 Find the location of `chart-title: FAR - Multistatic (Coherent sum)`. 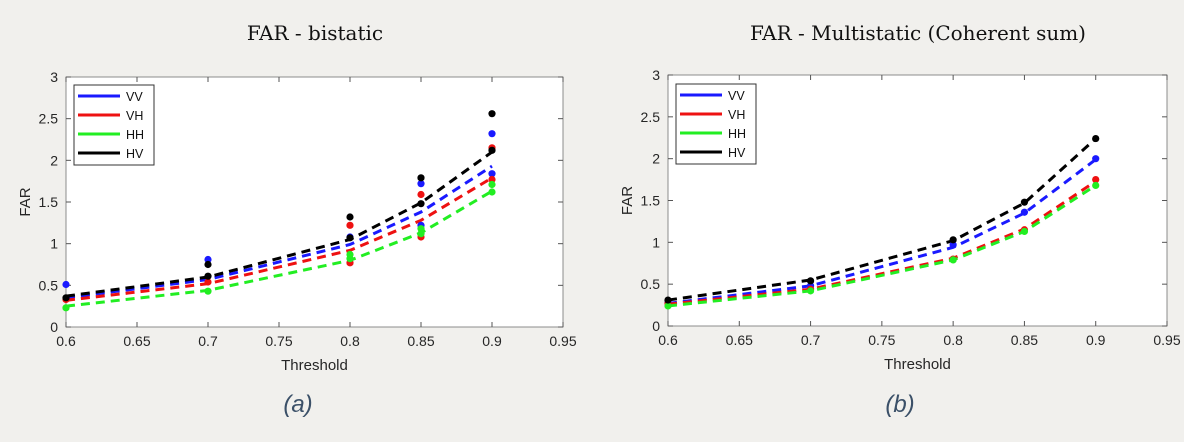

chart-title: FAR - Multistatic (Coherent sum) is located at coordinates (918, 33).